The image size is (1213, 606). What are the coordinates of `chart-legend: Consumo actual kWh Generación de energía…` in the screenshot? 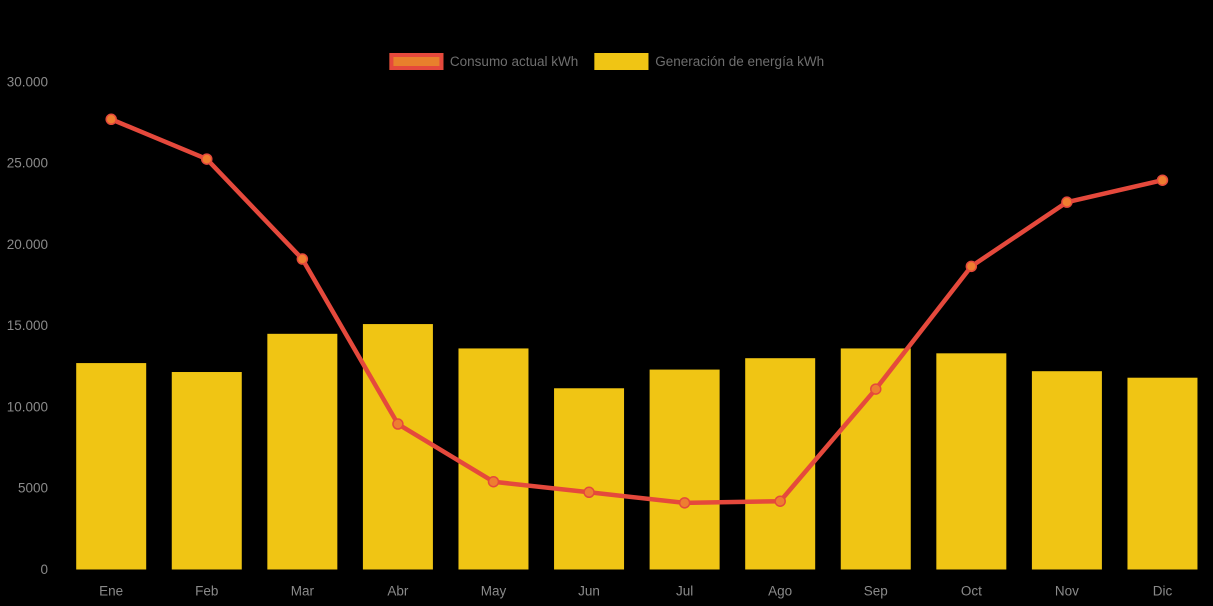 It's located at (606, 61).